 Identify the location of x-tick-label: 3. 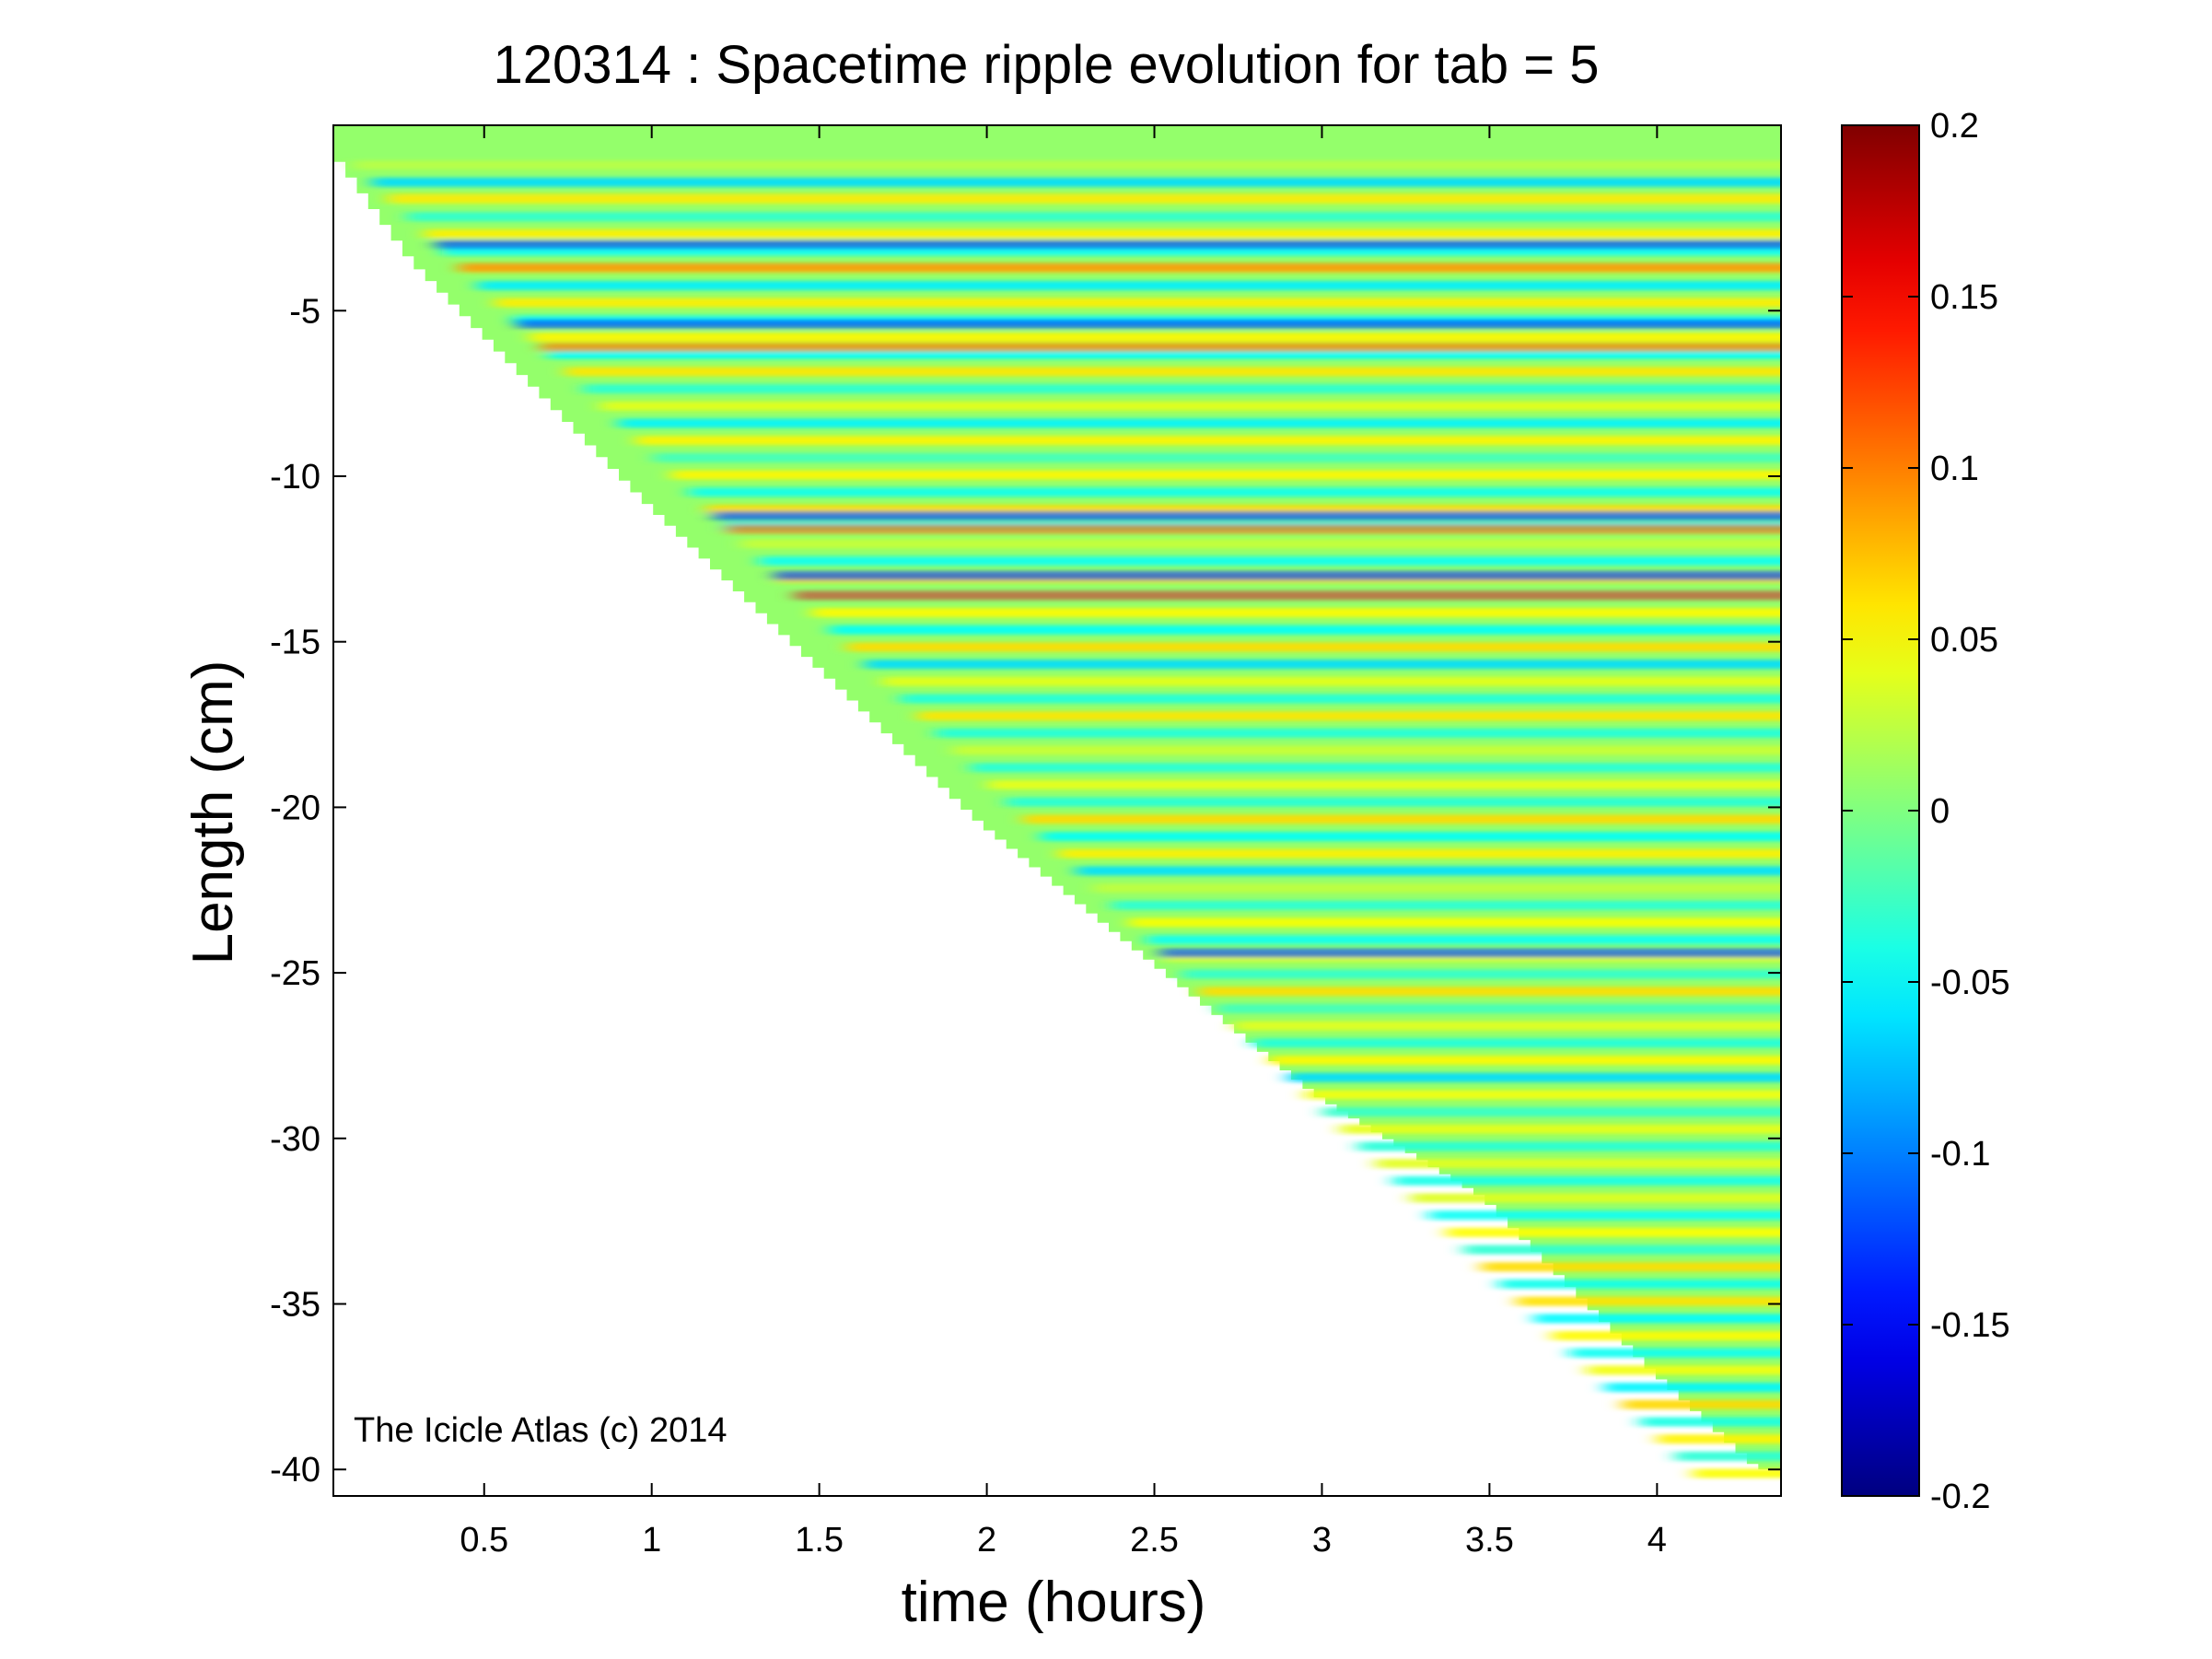
(1322, 1540).